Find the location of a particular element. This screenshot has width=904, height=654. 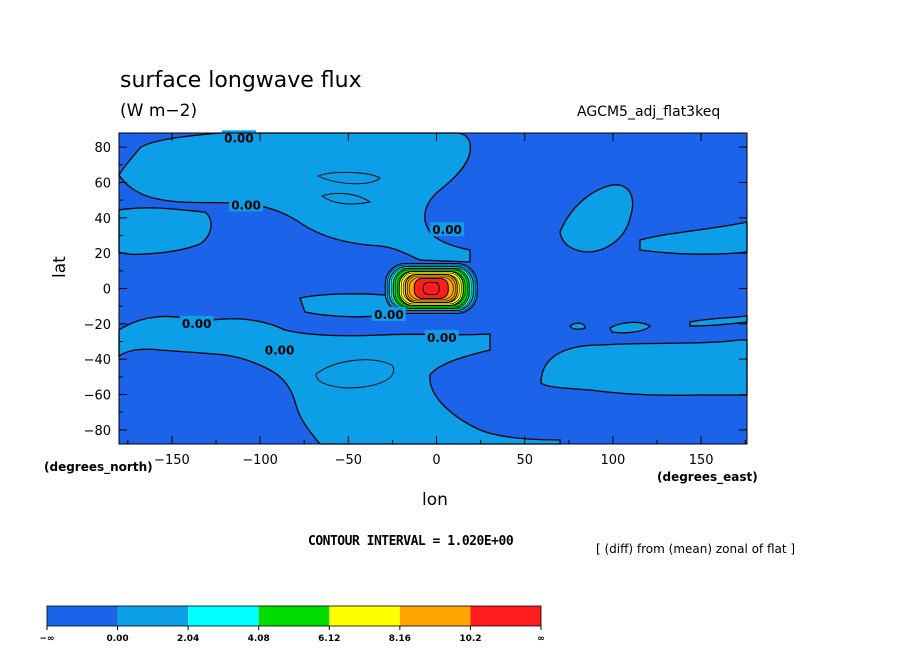

contour-label-0: 0.00 is located at coordinates (239, 138).